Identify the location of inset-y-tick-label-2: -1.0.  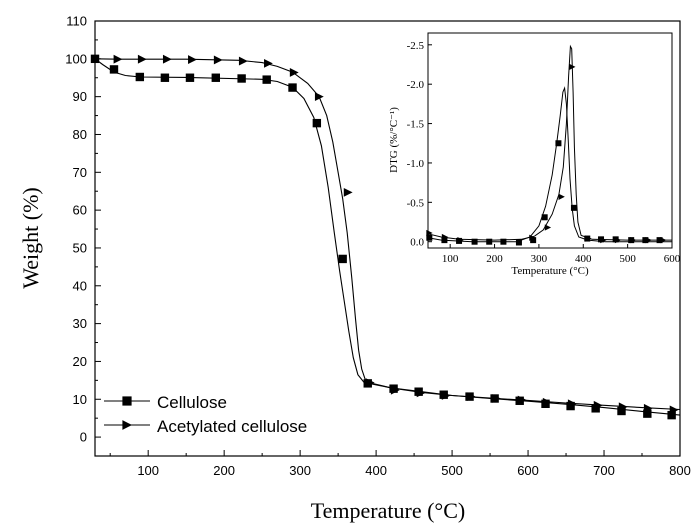
(416, 164).